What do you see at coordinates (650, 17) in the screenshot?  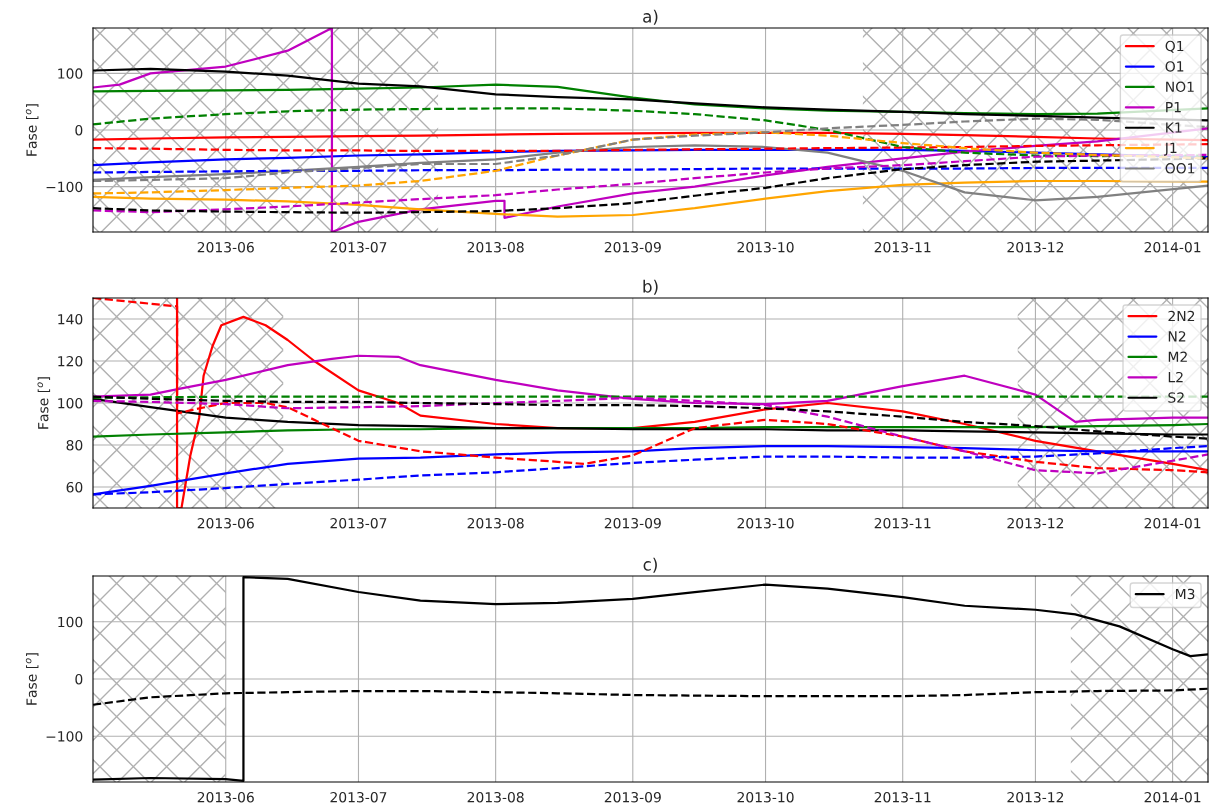 I see `chart-title: a)` at bounding box center [650, 17].